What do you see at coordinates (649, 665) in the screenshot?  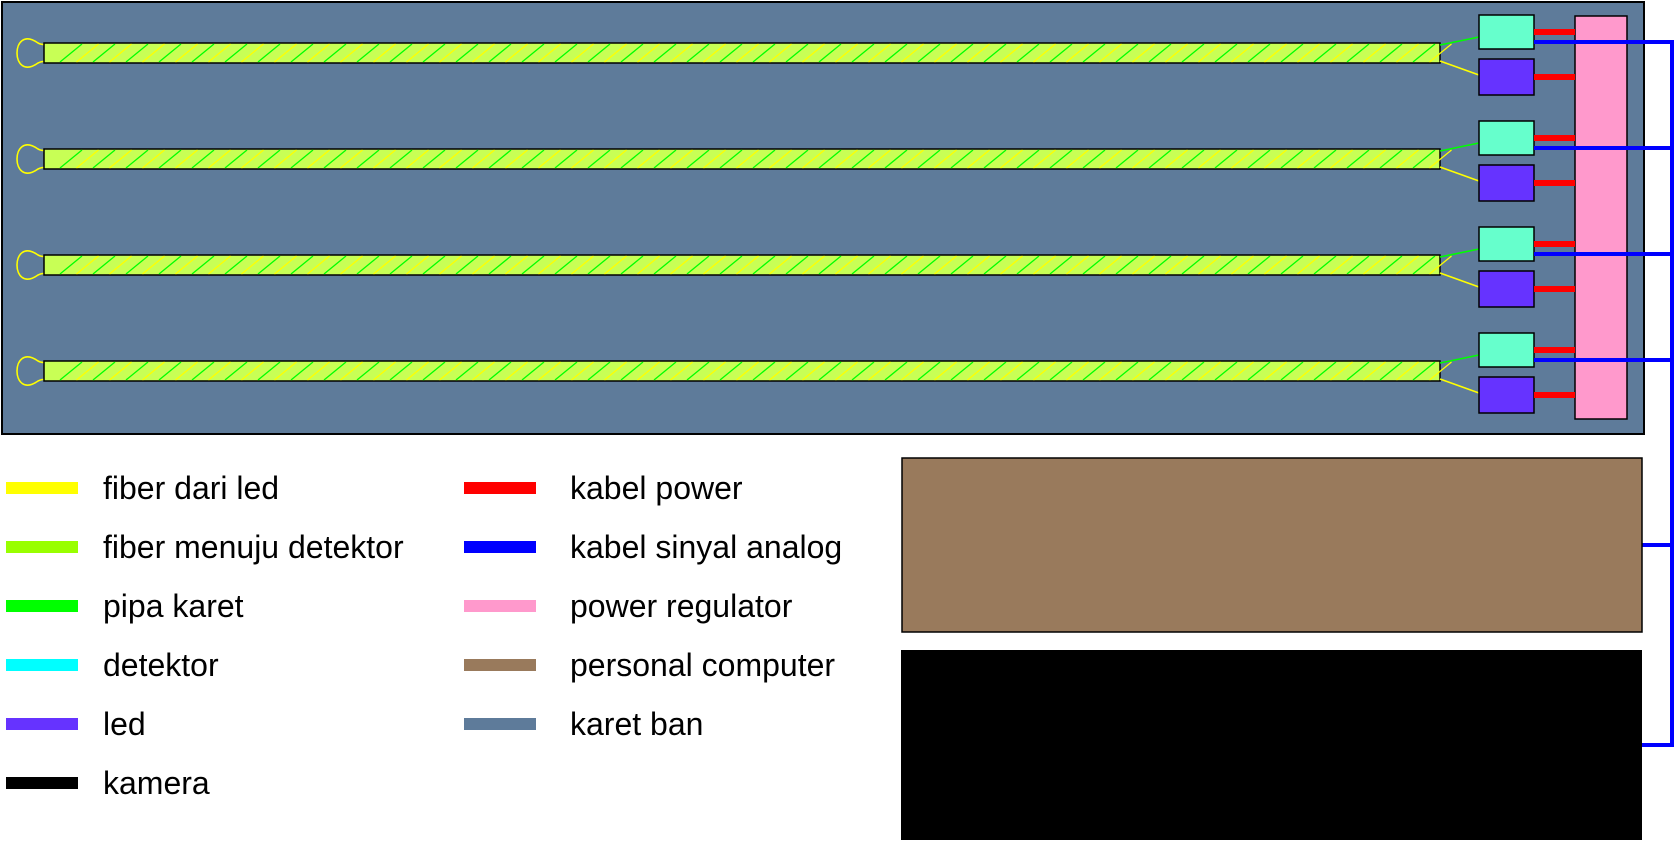 I see `legend-item: personal computer` at bounding box center [649, 665].